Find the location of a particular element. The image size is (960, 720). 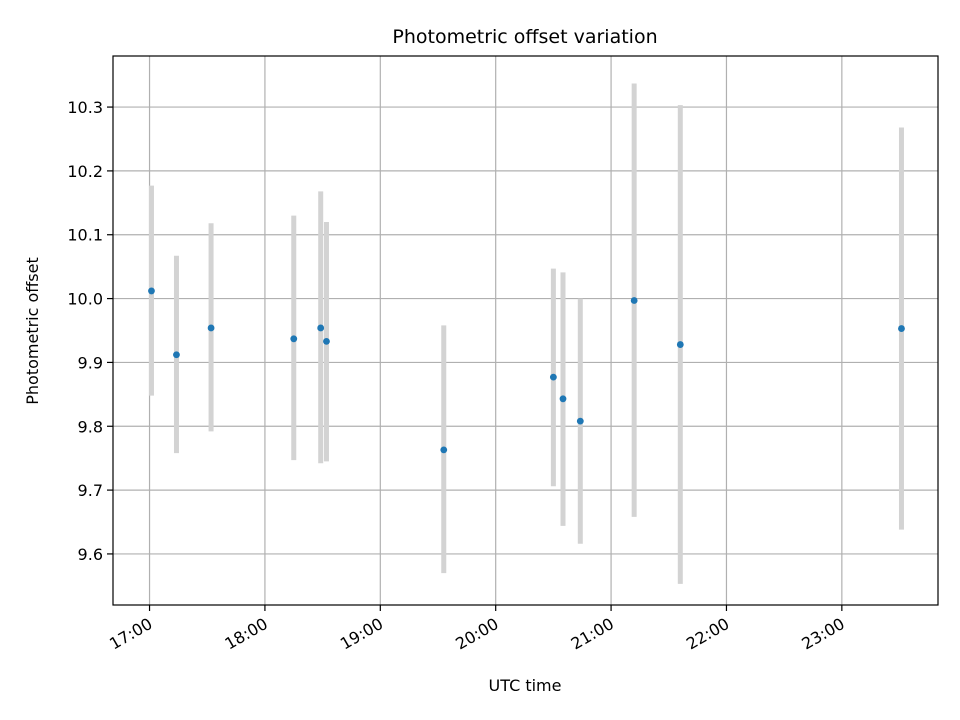

chart-title: Photometric offset variation is located at coordinates (524, 37).